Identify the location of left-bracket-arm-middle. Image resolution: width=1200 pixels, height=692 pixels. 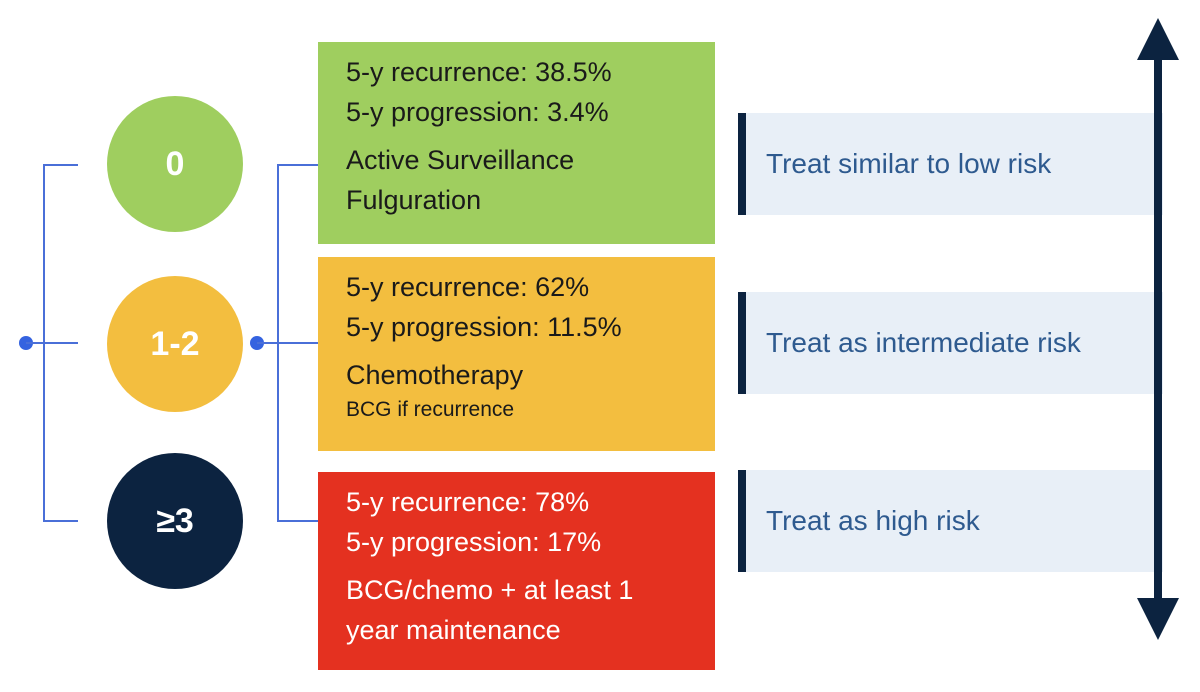
(60, 343).